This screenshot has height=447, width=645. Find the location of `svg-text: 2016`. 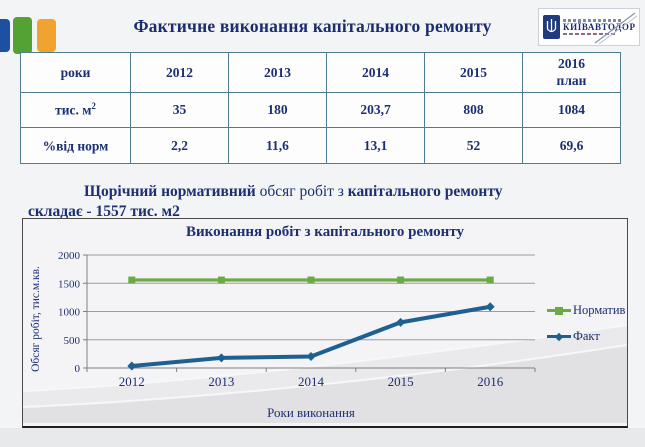

svg-text: 2016 is located at coordinates (490, 381).